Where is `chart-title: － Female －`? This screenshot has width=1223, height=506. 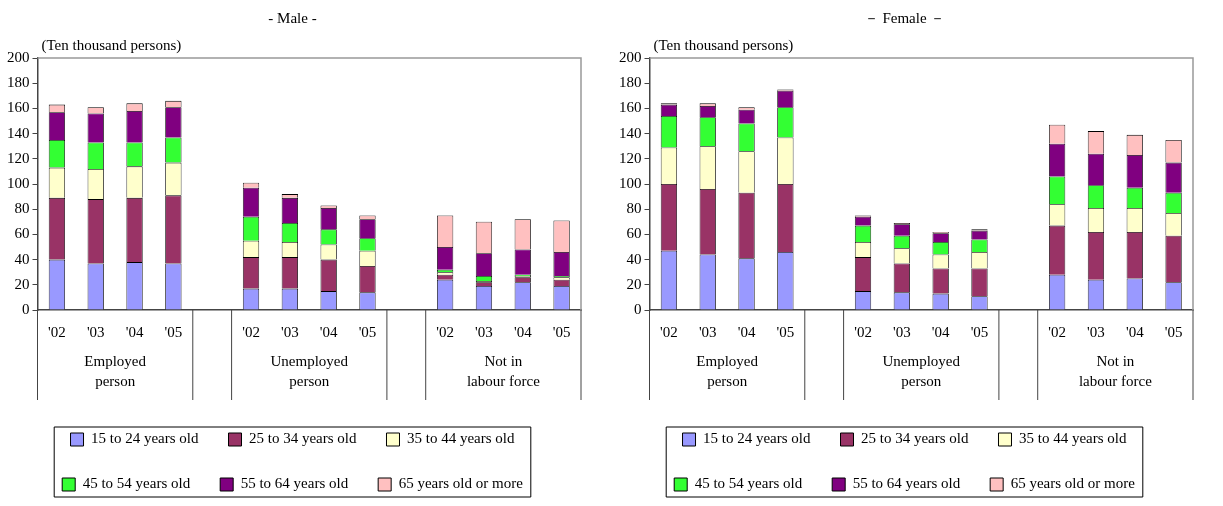 chart-title: － Female － is located at coordinates (904, 17).